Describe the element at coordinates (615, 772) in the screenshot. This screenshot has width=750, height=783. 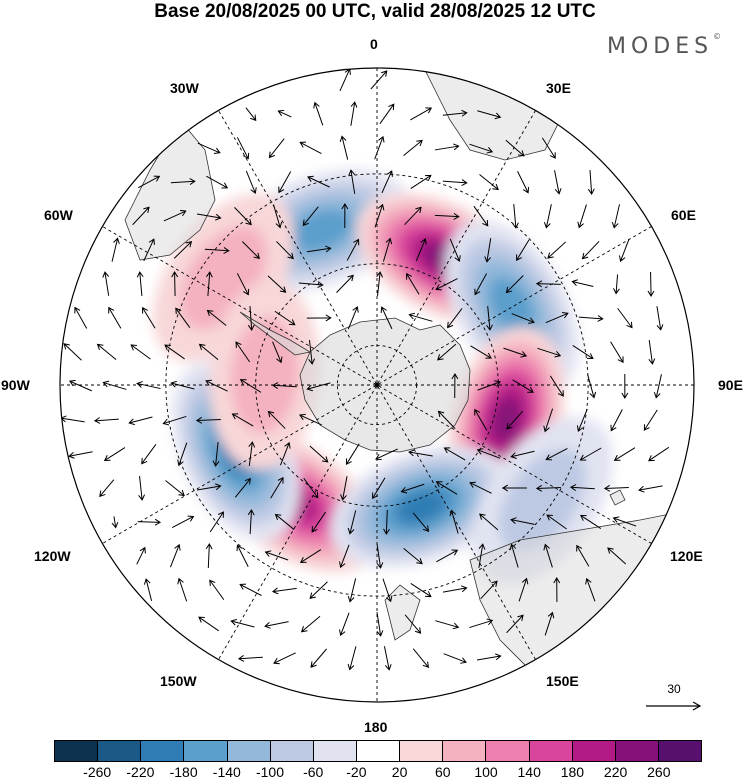
I see `colorbar-tick-label: 220` at that location.